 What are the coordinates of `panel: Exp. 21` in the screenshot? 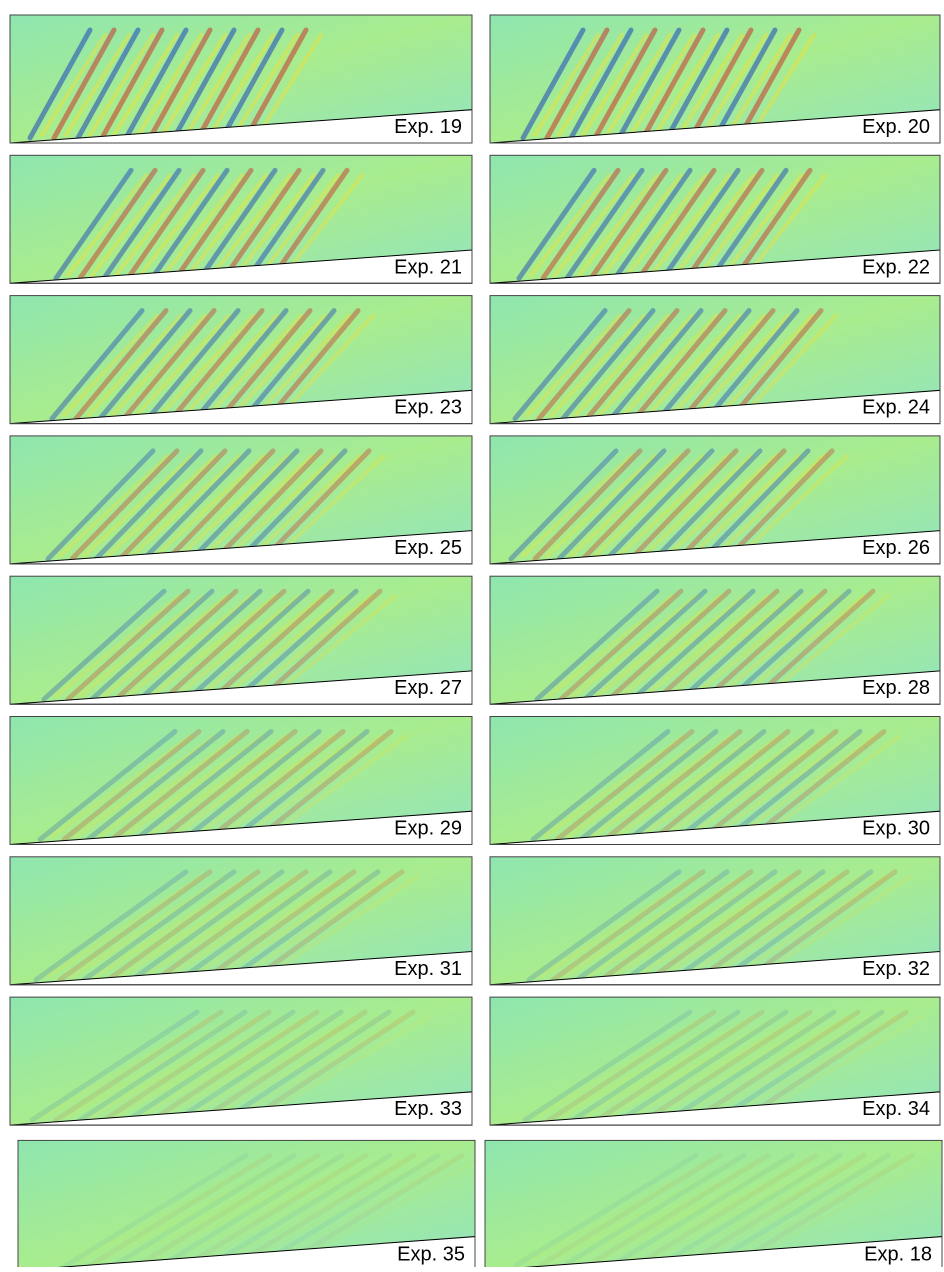 It's located at (241, 219).